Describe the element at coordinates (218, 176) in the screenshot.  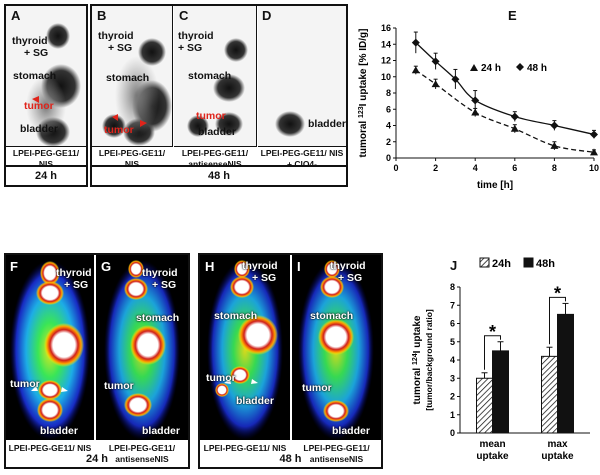
I see `time-48h-top: 48 h` at that location.